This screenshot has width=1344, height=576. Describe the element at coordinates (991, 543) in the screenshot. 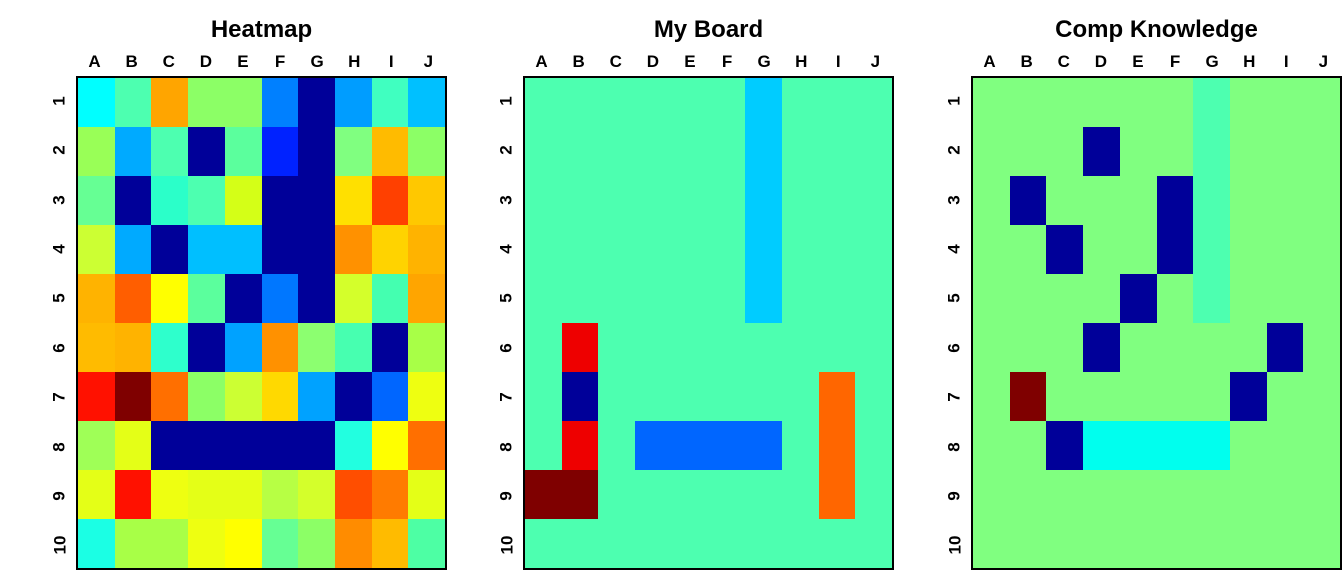

I see `cell-A10` at that location.